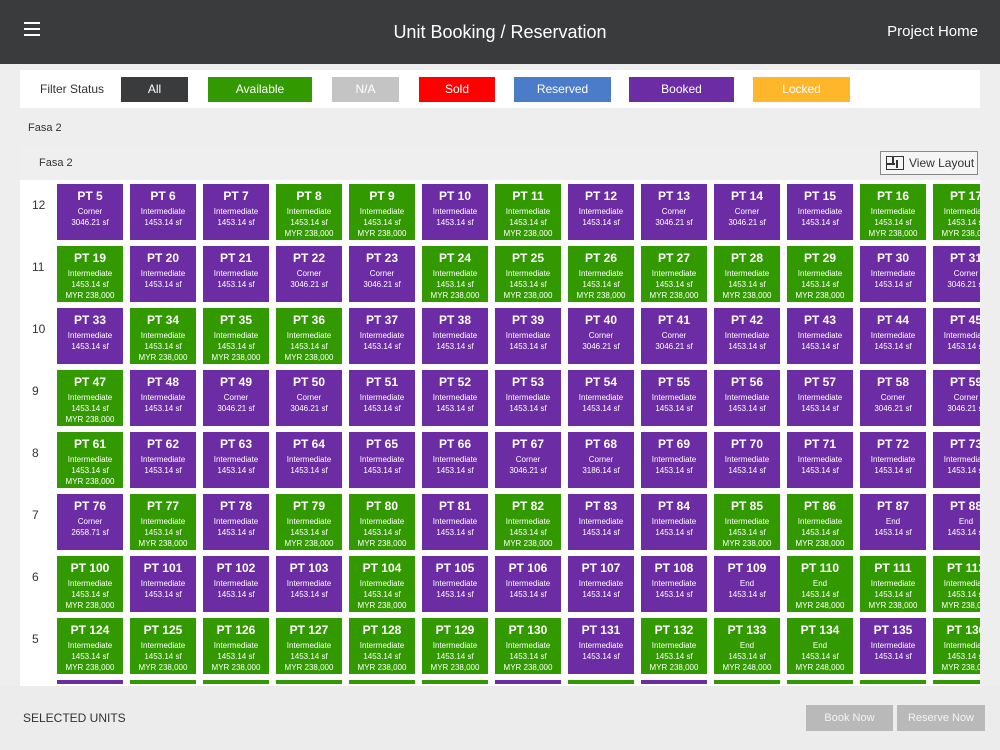  Describe the element at coordinates (747, 274) in the screenshot. I see `unit-tile: PT 28 Intermediate 1453.14 sf MYR 238,000` at that location.